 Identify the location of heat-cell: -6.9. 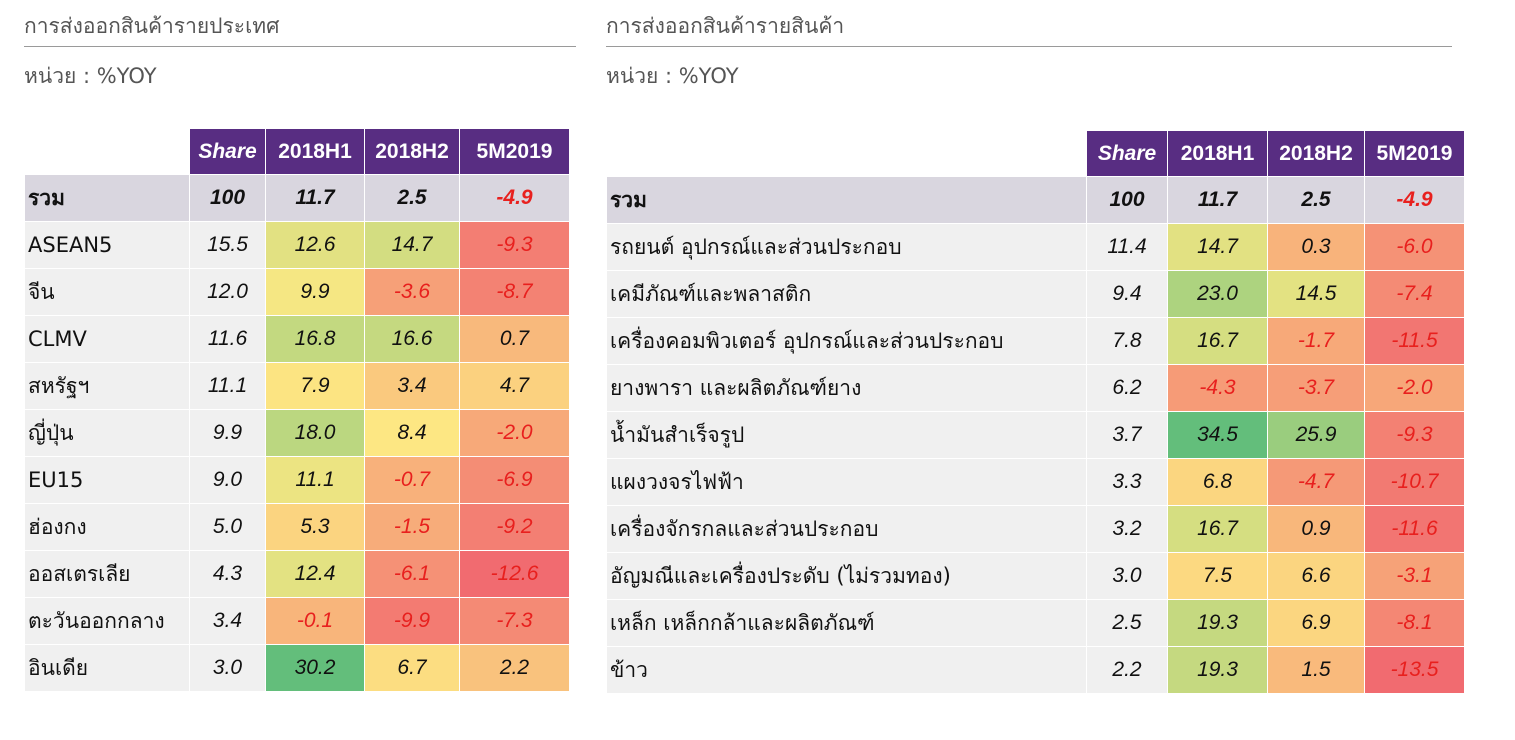
(514, 480).